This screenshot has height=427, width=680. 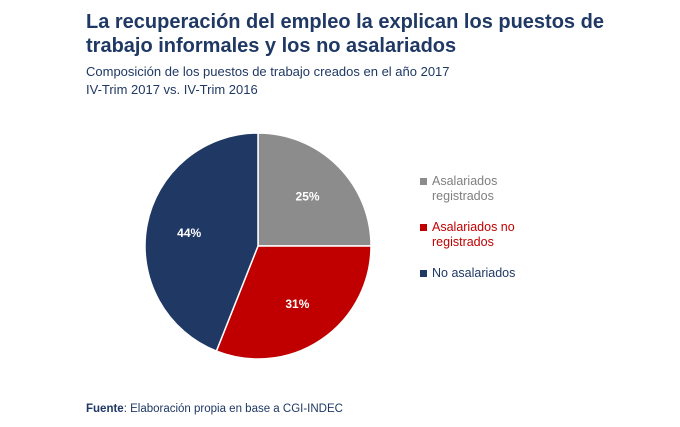 I want to click on legend-item-asalariados-no-registrados: Asalariados no registrados, so click(x=506, y=235).